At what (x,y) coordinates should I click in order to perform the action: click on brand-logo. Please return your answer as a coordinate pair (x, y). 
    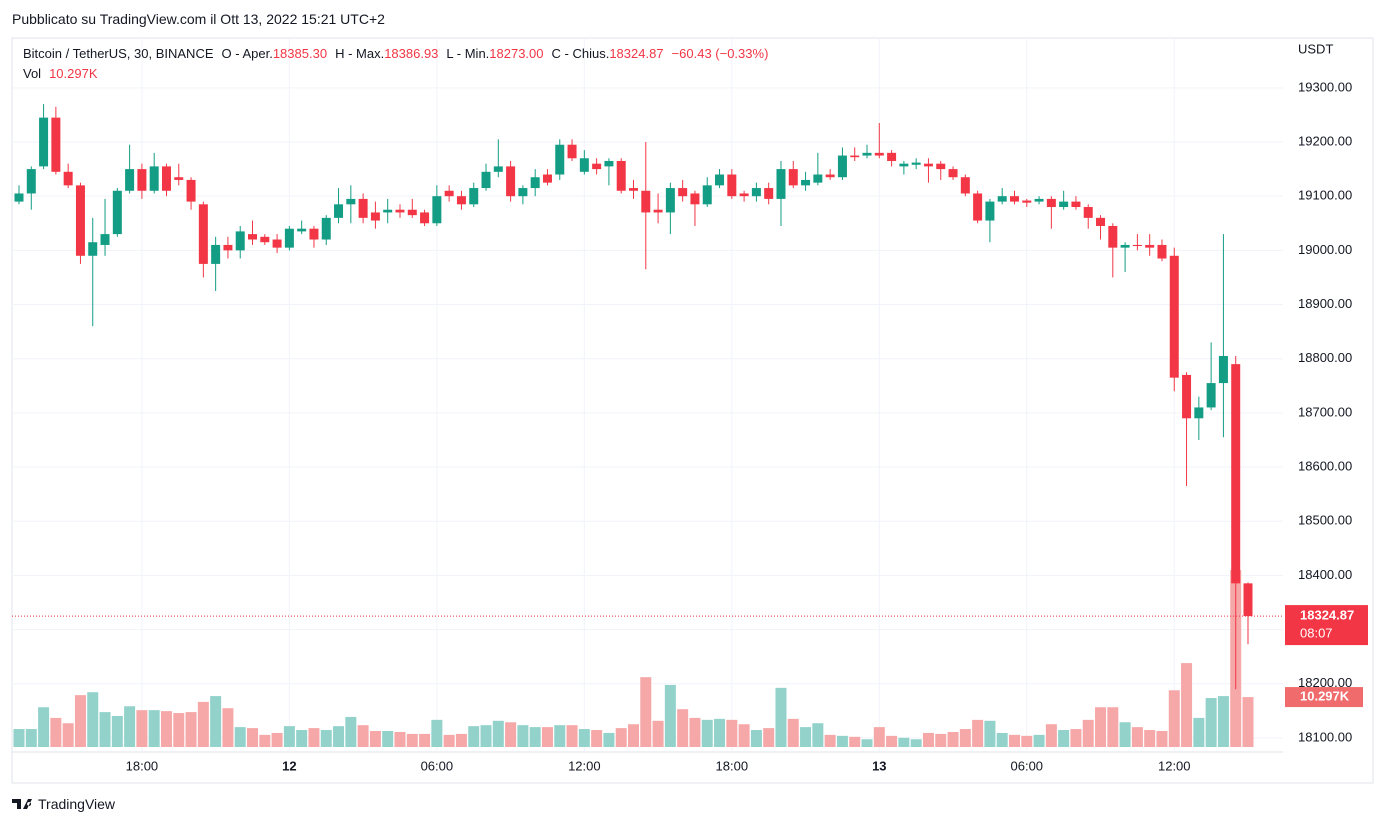
    Looking at the image, I should click on (22, 804).